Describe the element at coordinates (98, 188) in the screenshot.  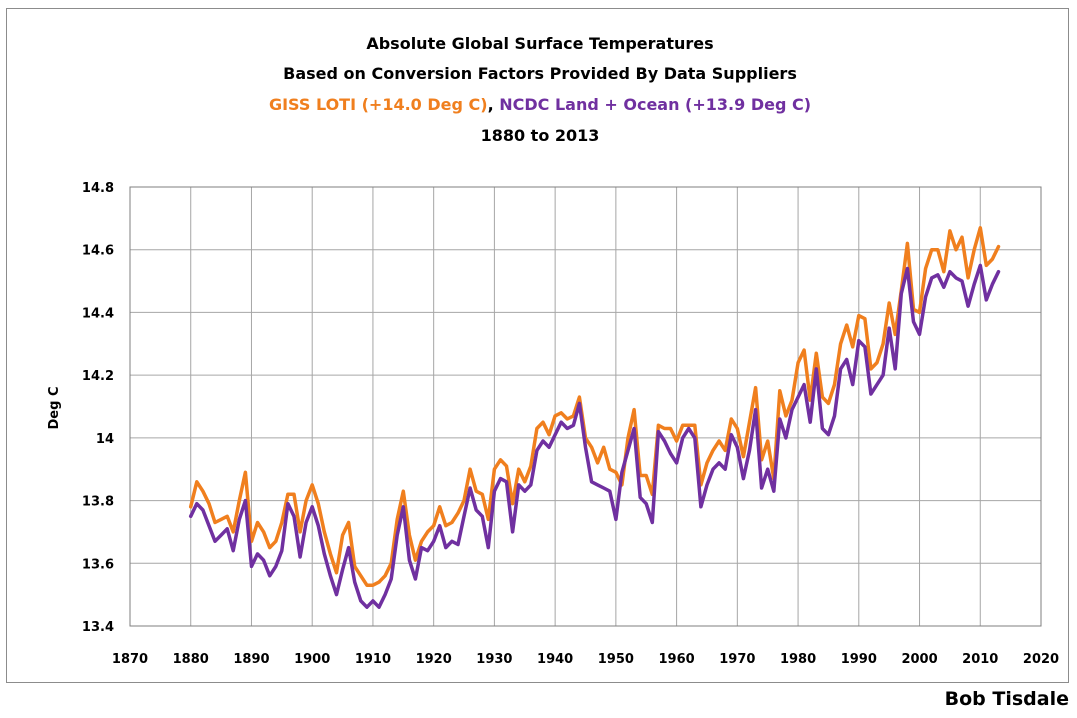
I see `y-tick-label: 14.8` at that location.